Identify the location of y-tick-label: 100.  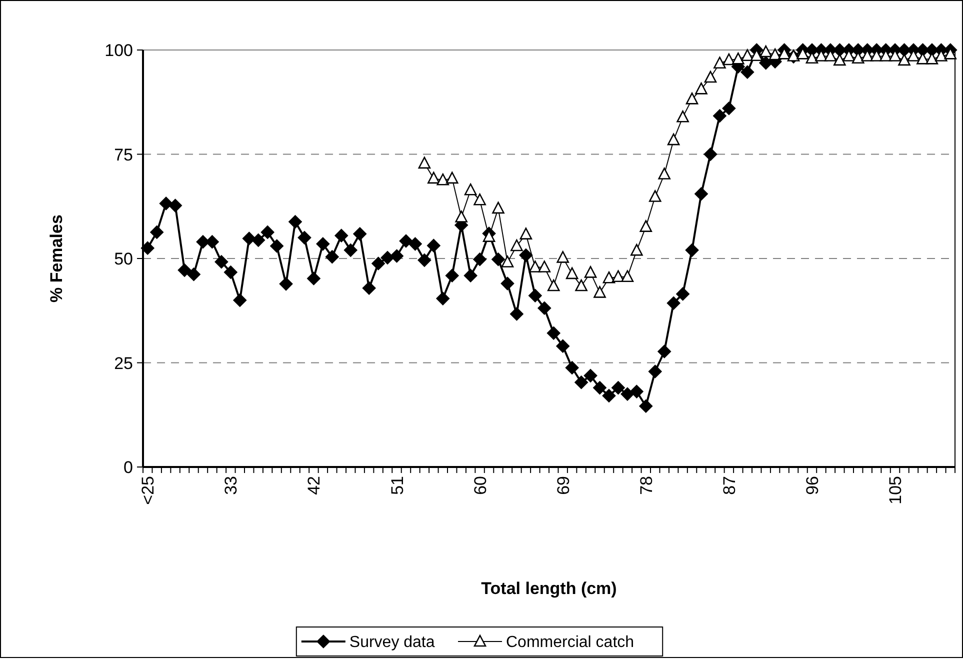
(118, 50).